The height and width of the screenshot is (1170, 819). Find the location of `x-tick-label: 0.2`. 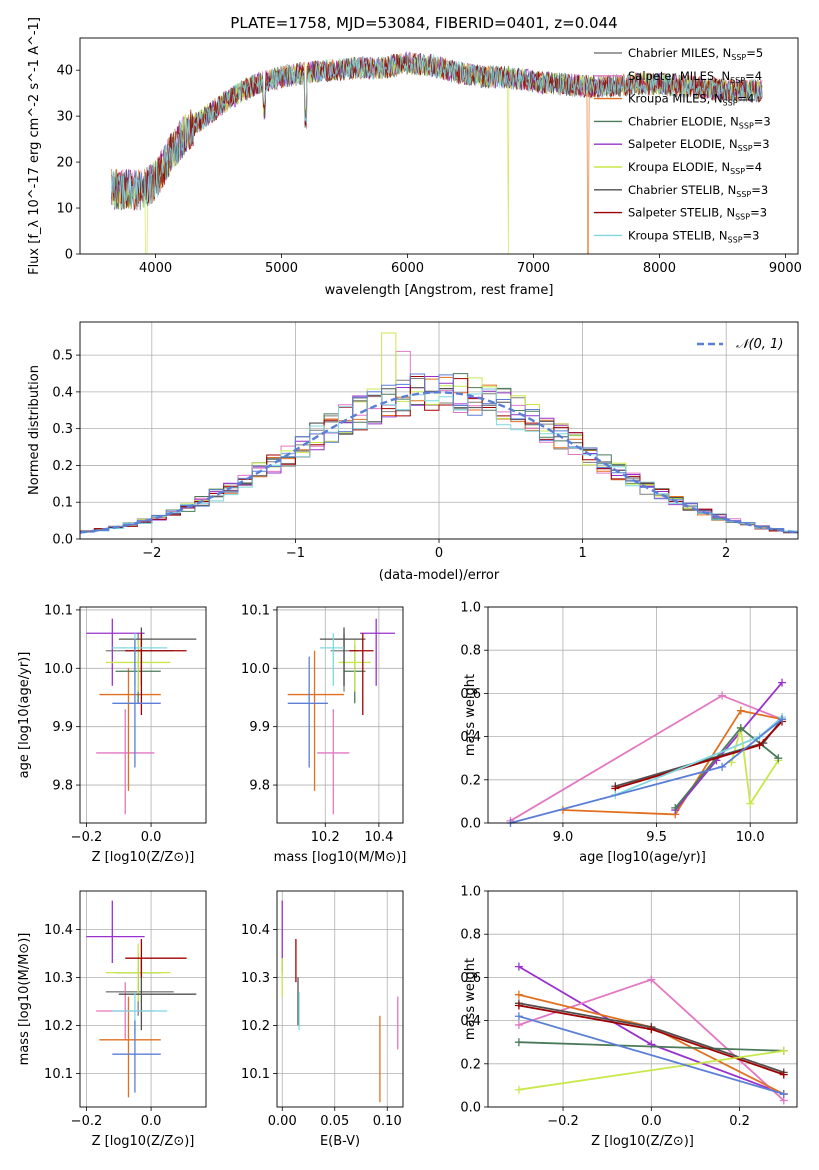

x-tick-label: 0.2 is located at coordinates (739, 1121).